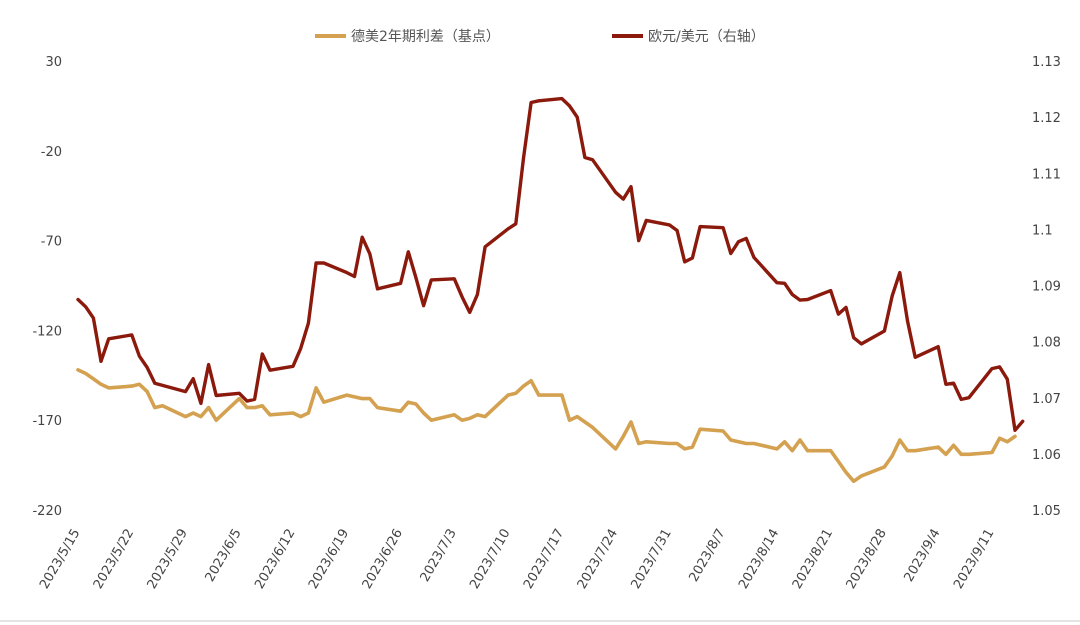 The width and height of the screenshot is (1080, 625). What do you see at coordinates (168, 559) in the screenshot?
I see `x-tick-label: 2023/5/29` at bounding box center [168, 559].